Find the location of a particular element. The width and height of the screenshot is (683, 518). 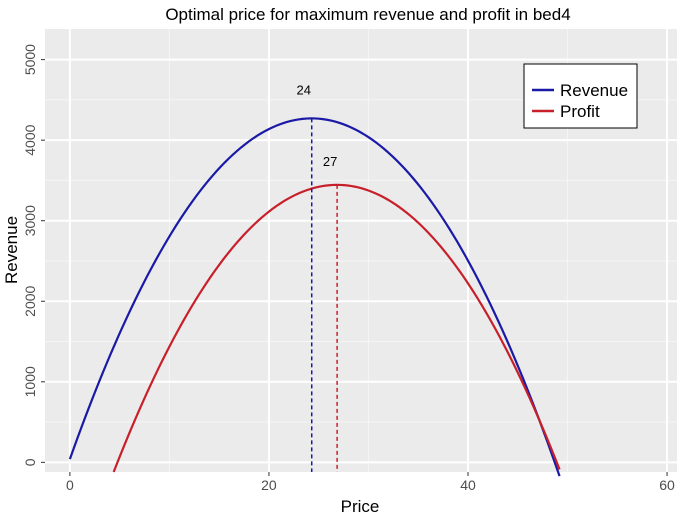

peak-label-revenue: 24 is located at coordinates (303, 89).